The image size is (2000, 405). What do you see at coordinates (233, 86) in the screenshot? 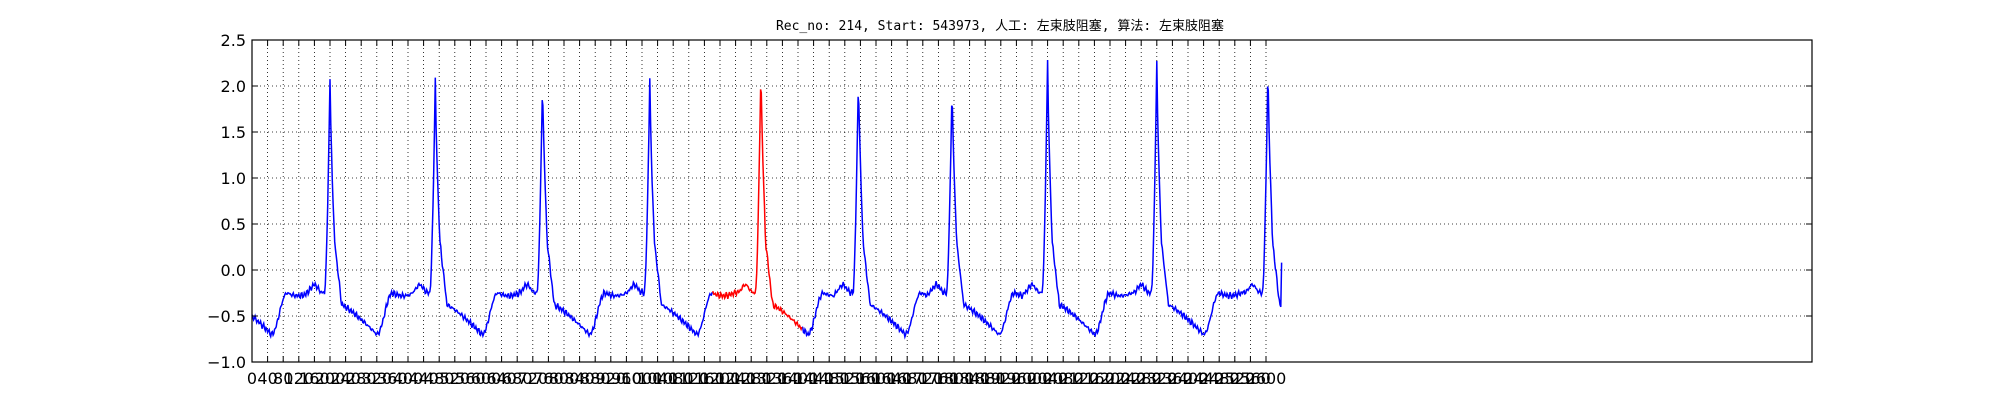
I see `y-tick-label: 2.0` at bounding box center [233, 86].